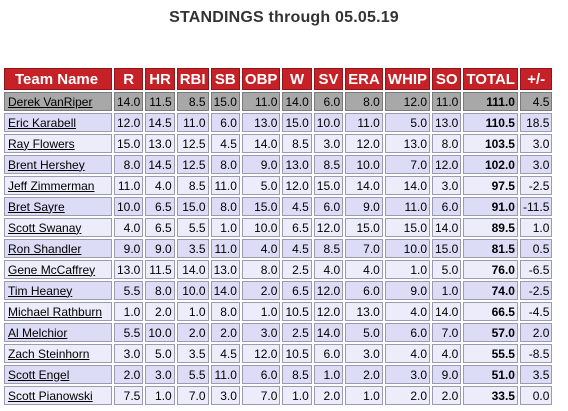 This screenshot has width=568, height=411. I want to click on cell-hr: 2.0, so click(160, 311).